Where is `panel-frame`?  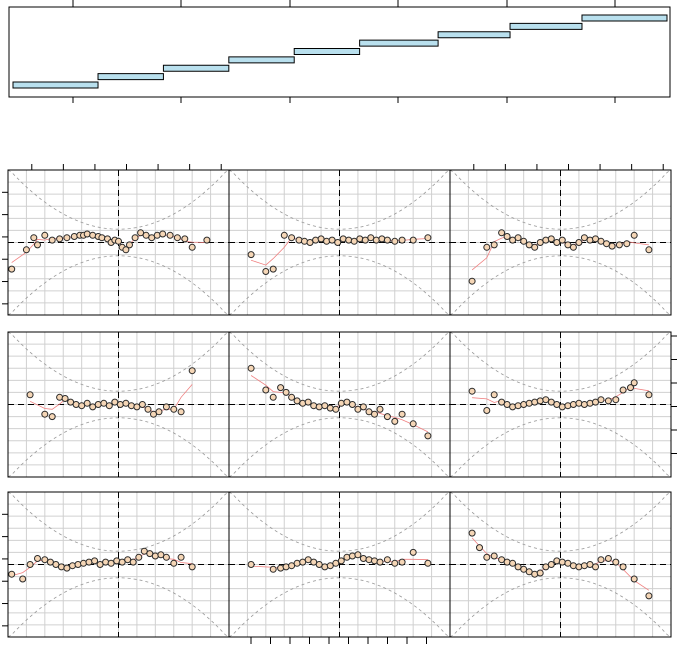
panel-frame is located at coordinates (560, 564).